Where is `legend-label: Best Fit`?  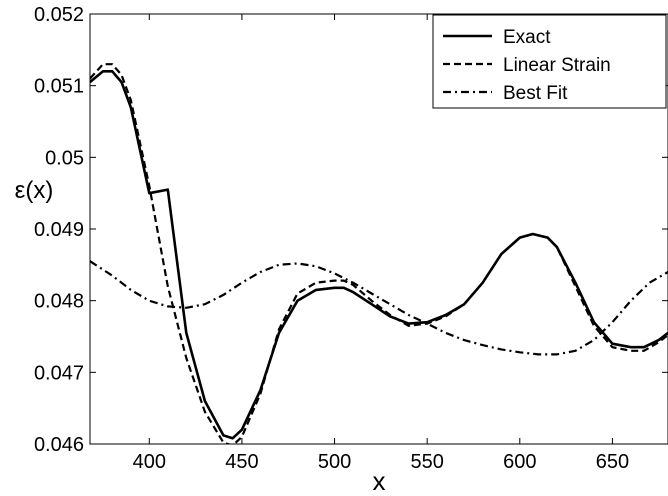 legend-label: Best Fit is located at coordinates (535, 93).